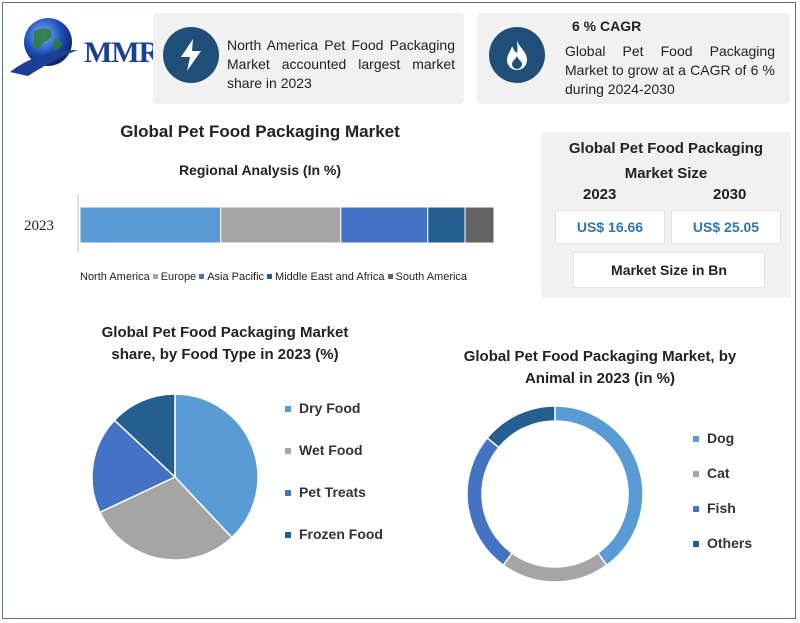  Describe the element at coordinates (600, 194) in the screenshot. I see `year-2023-label: 2023` at that location.